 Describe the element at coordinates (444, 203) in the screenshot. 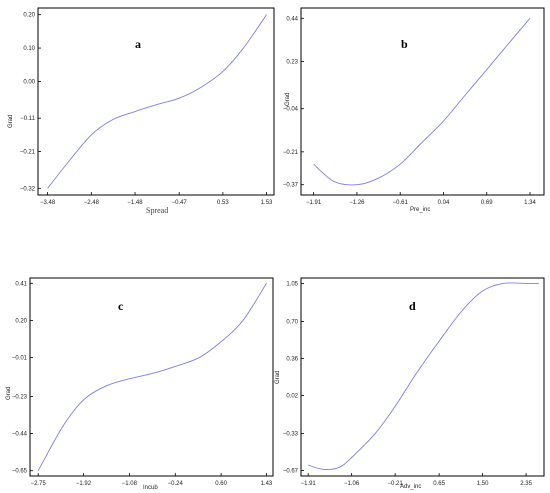

I see `x-tick-label: 0.04` at that location.